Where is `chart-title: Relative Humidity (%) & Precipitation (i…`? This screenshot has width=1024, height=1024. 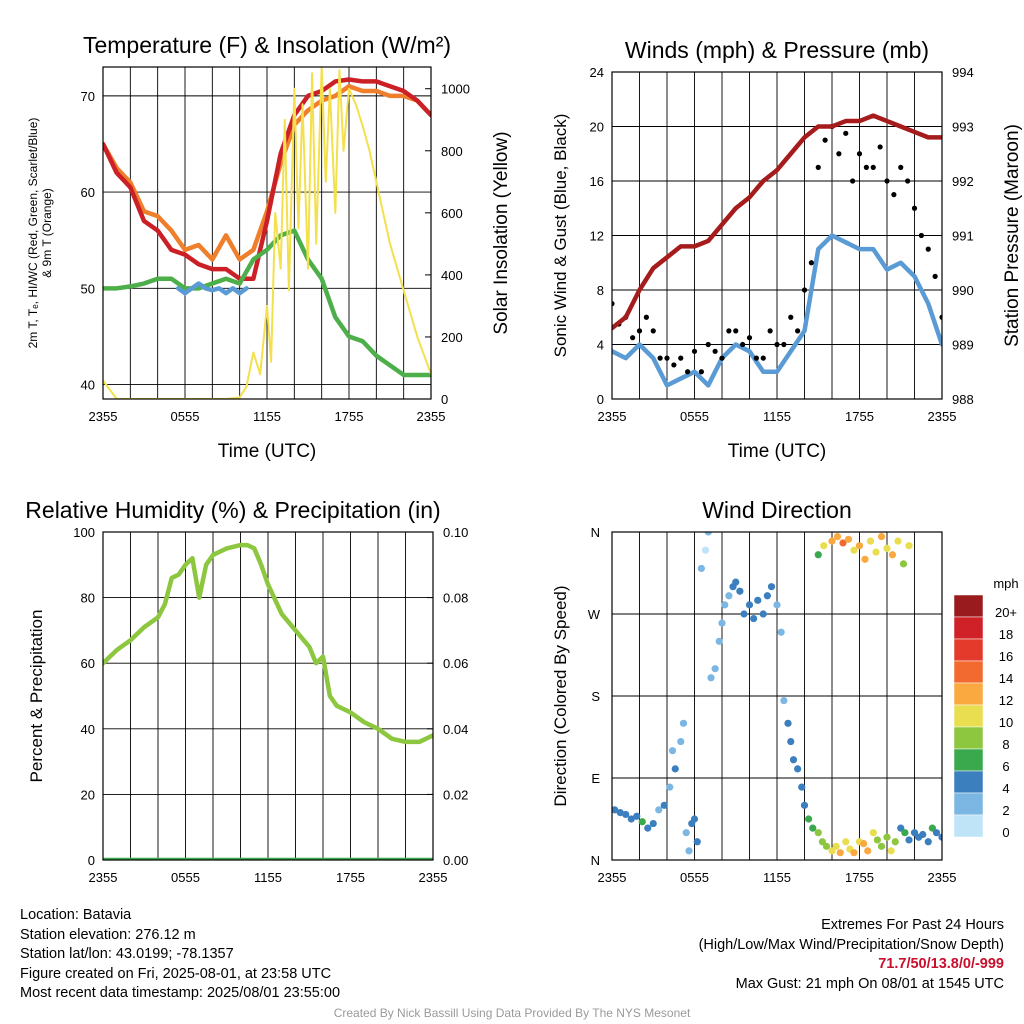 chart-title: Relative Humidity (%) & Precipitation (i… is located at coordinates (232, 510).